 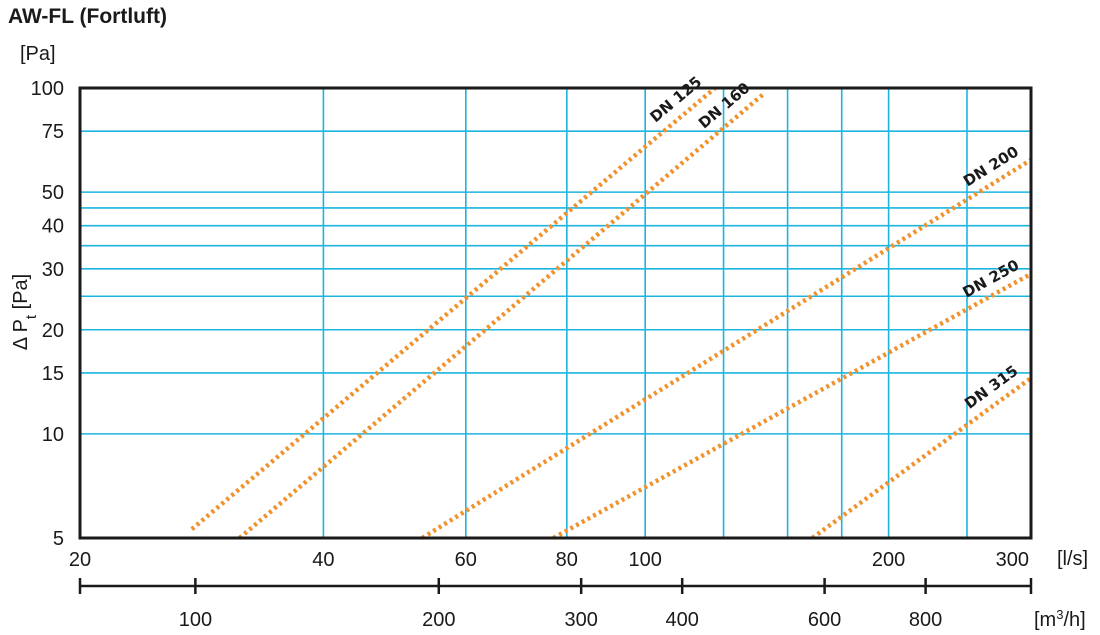 I want to click on x2-axis-unit-base: [m, so click(x=1045, y=620).